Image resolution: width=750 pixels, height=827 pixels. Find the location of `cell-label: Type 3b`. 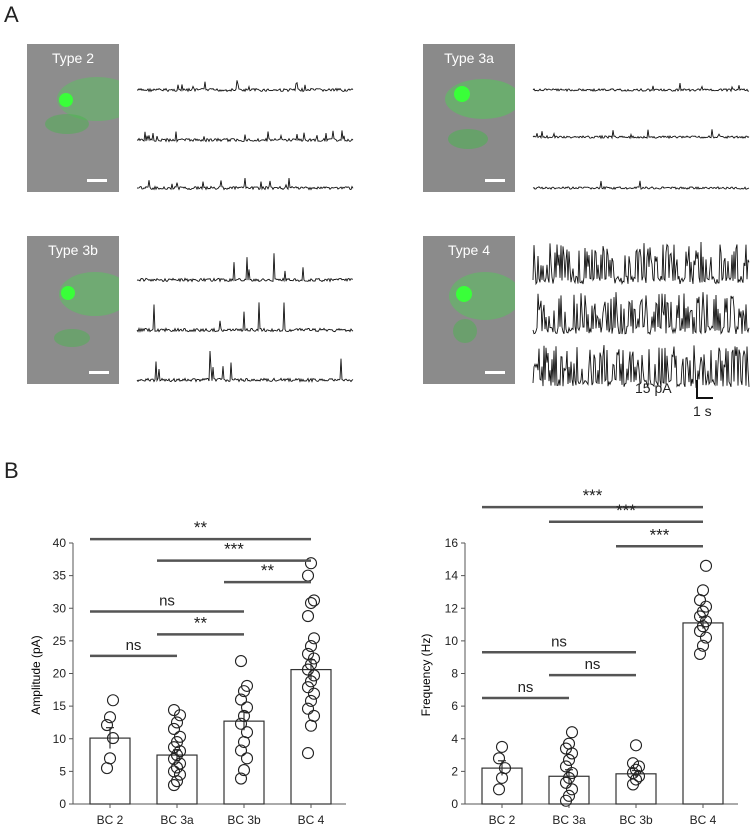

cell-label: Type 3b is located at coordinates (73, 250).